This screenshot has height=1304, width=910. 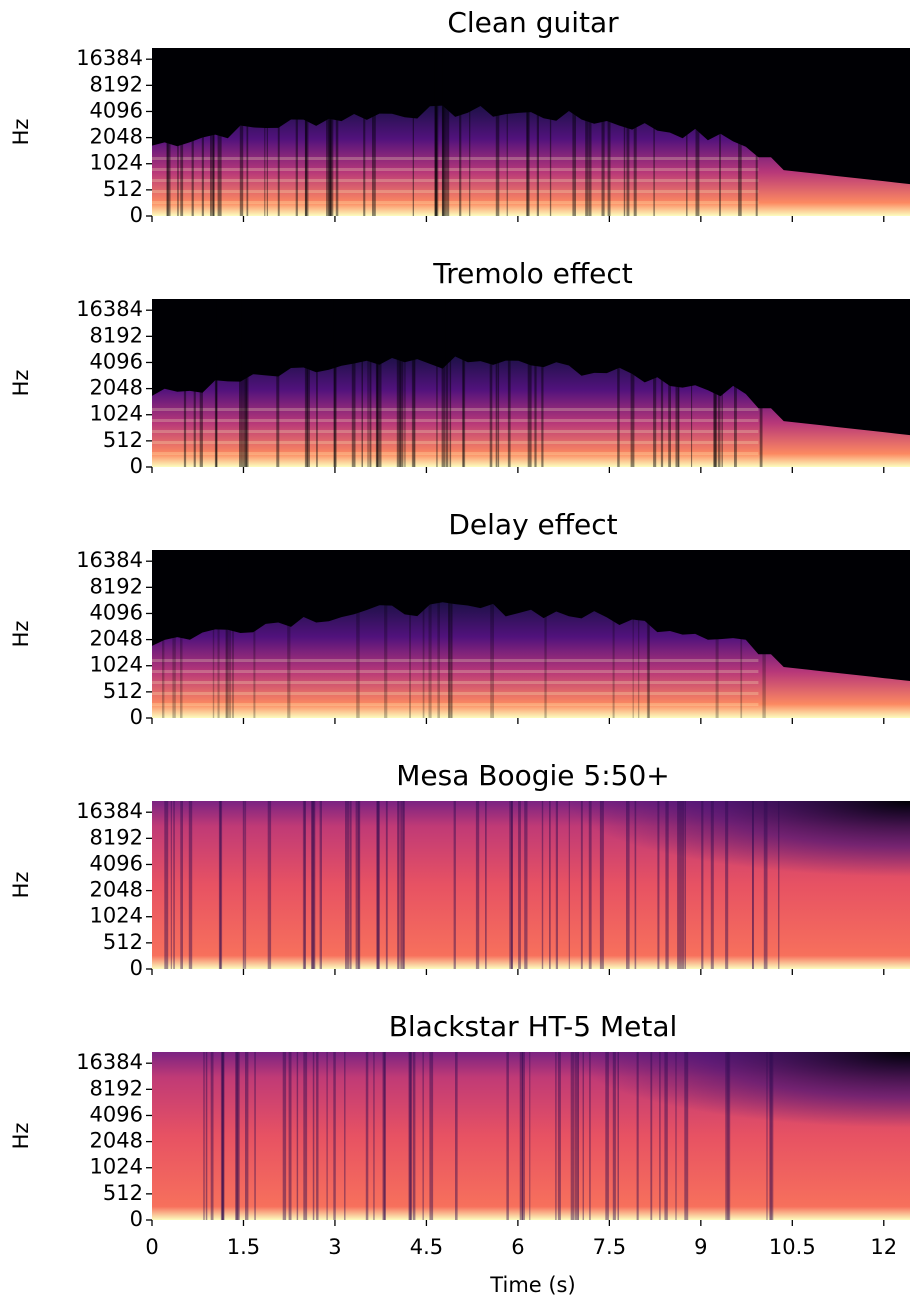 I want to click on spectrogram-fade, so click(x=531, y=885).